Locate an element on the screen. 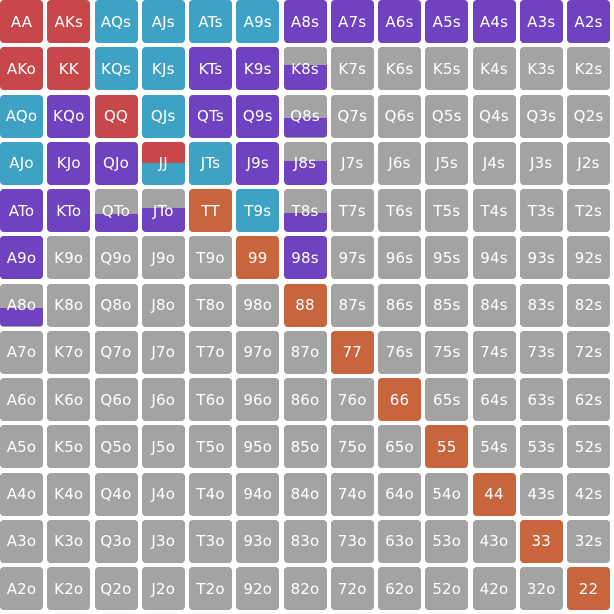 This screenshot has height=614, width=614. hand-cell-52o: 52o is located at coordinates (447, 588).